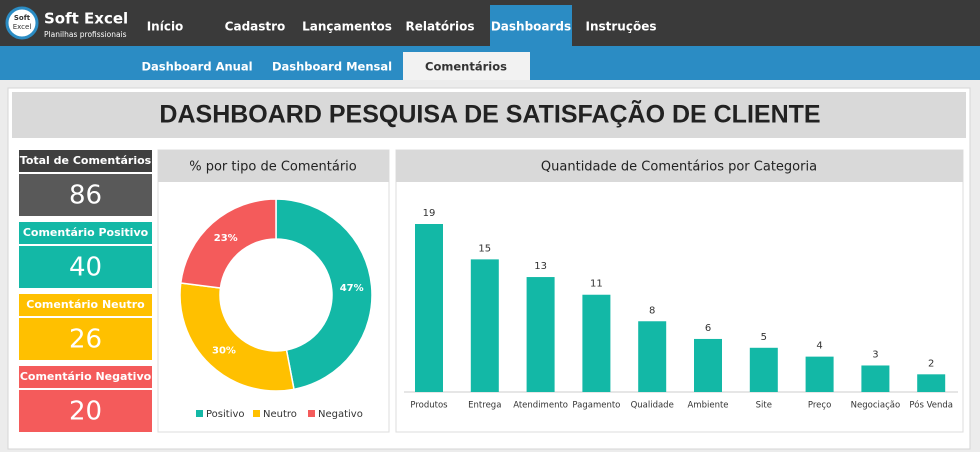  What do you see at coordinates (596, 406) in the screenshot?
I see `x-tick-label: Pagamento` at bounding box center [596, 406].